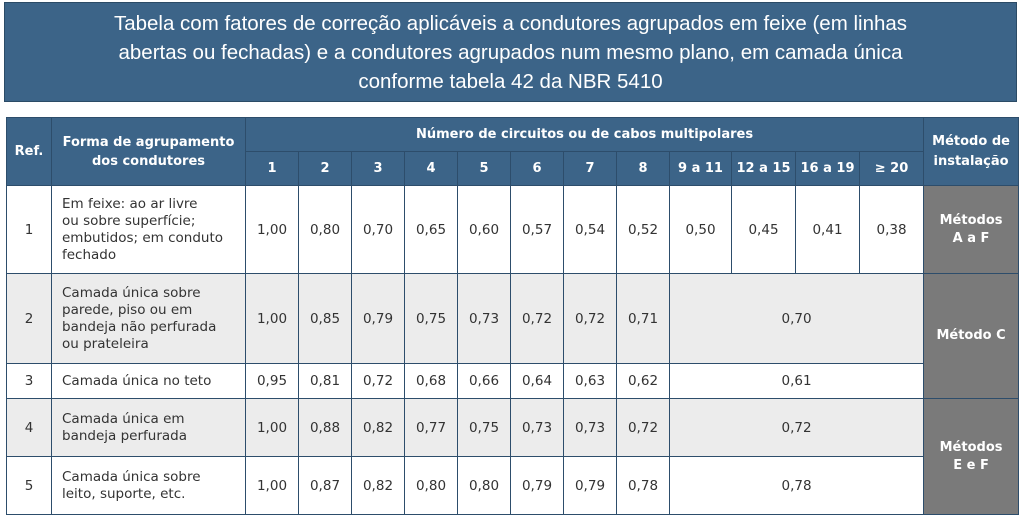 The image size is (1024, 524). What do you see at coordinates (971, 161) in the screenshot?
I see `header-metodo-line-2: instalação` at bounding box center [971, 161].